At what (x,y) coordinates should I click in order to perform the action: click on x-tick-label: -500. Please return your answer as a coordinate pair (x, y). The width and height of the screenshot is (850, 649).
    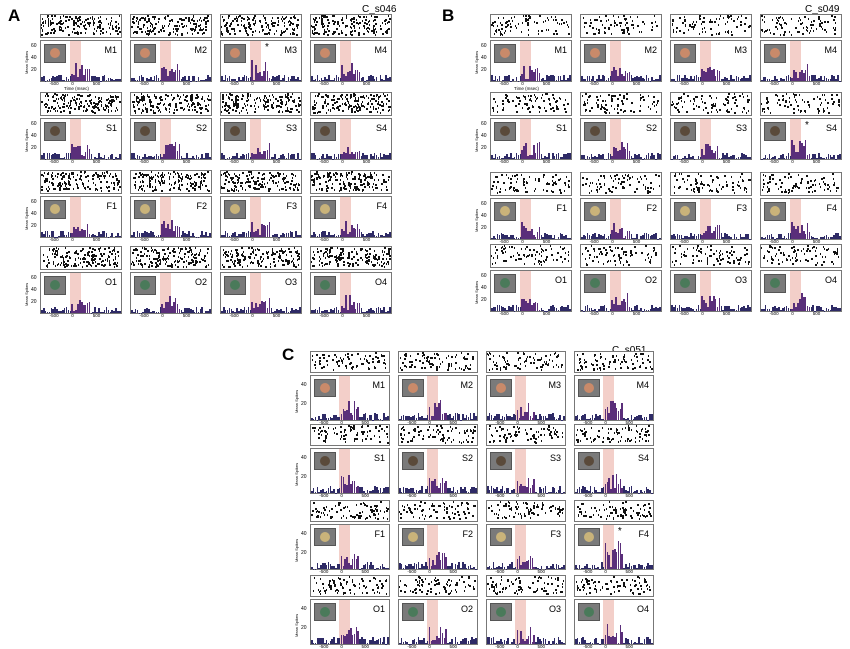
    Looking at the image, I should click on (774, 83).